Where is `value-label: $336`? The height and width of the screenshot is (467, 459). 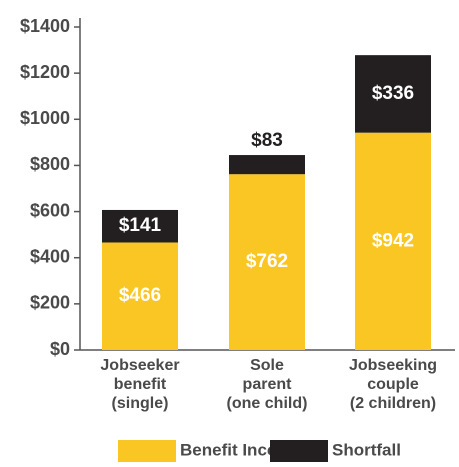
value-label: $336 is located at coordinates (393, 93).